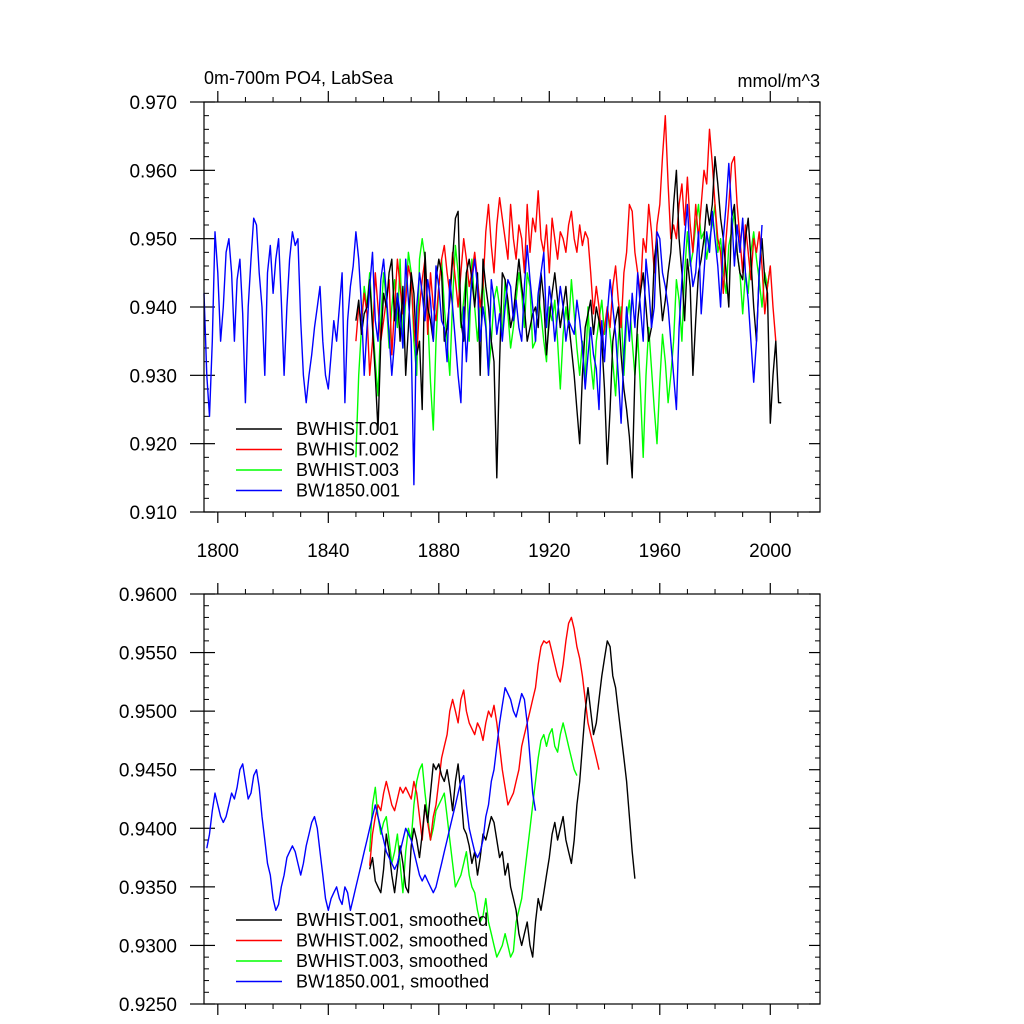 Image resolution: width=1024 pixels, height=1024 pixels. What do you see at coordinates (347, 470) in the screenshot?
I see `legend-label: BWHIST.003` at bounding box center [347, 470].